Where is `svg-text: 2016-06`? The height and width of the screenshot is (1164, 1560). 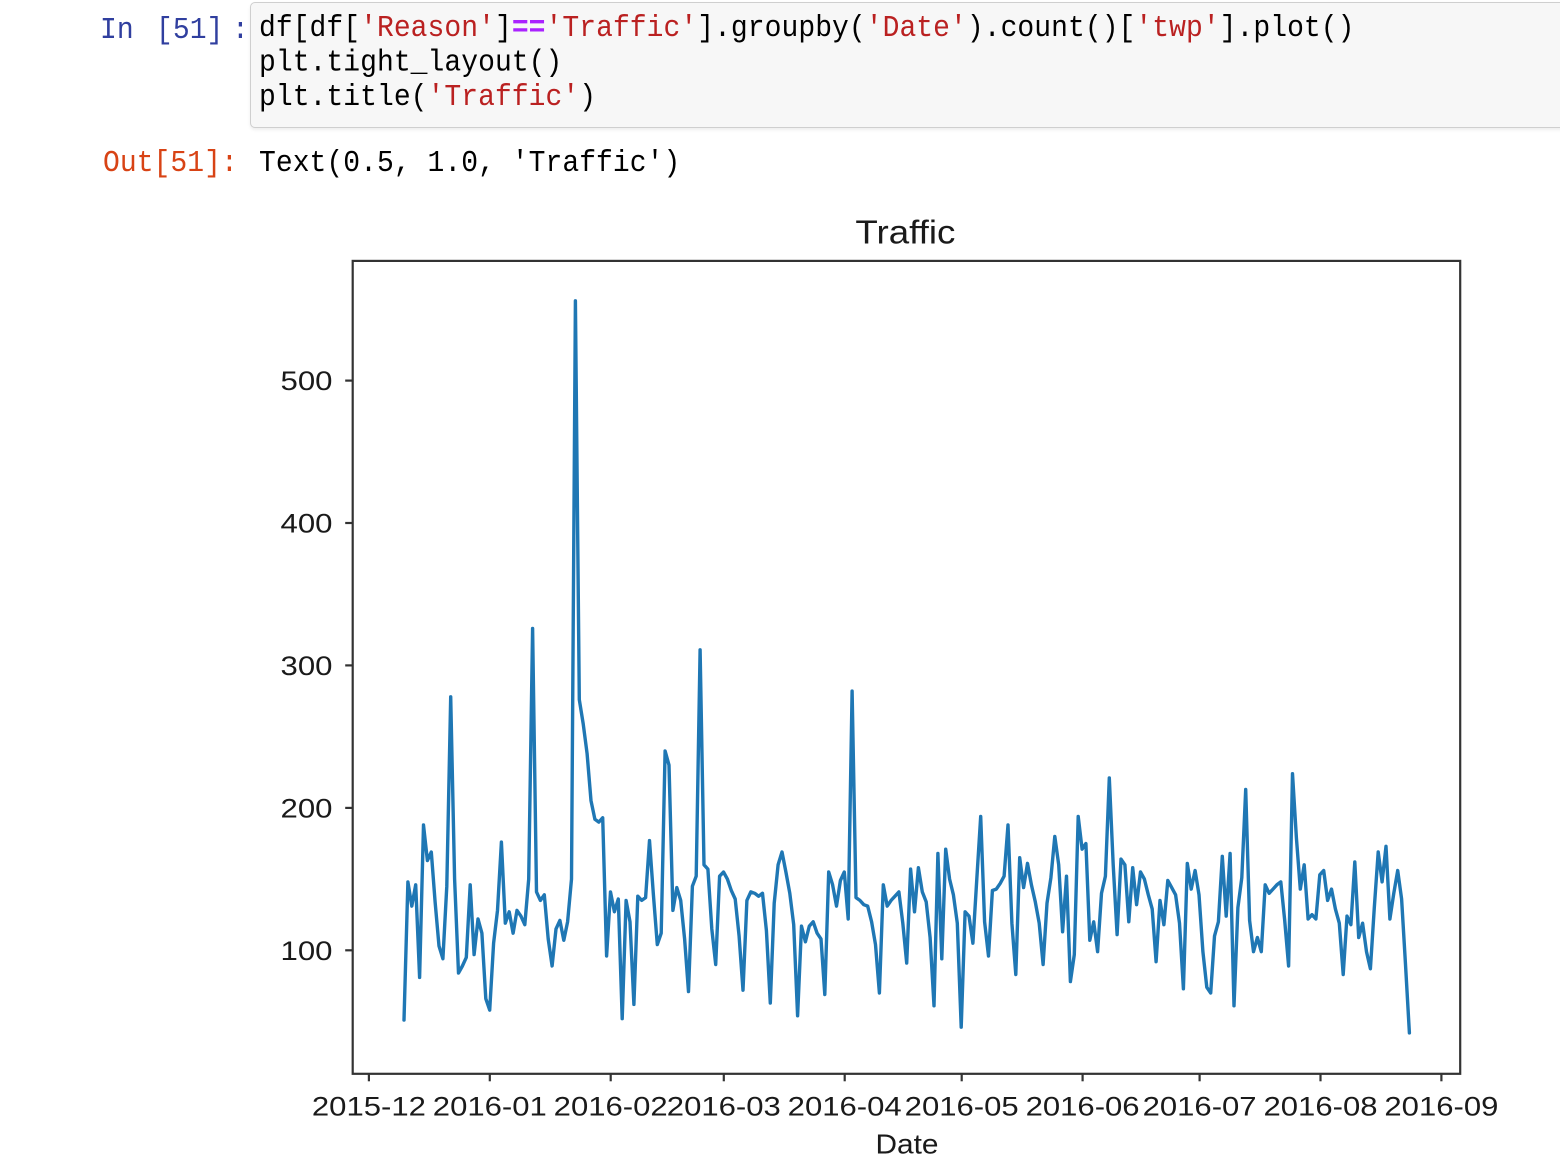 svg-text: 2016-06 is located at coordinates (1083, 1107).